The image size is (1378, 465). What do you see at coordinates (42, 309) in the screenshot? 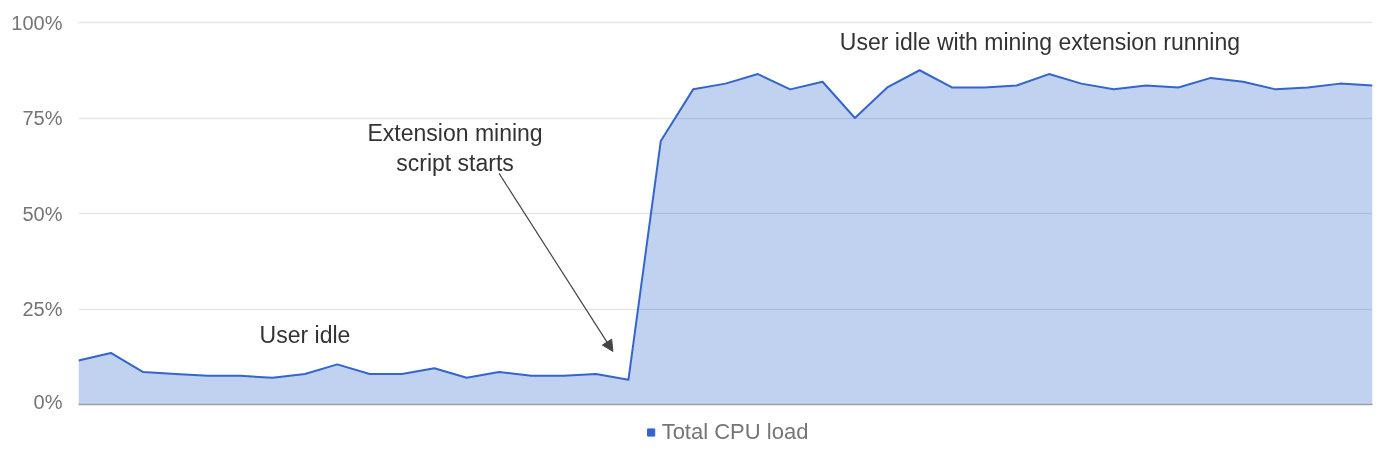
I see `y-tick-label: 25%` at bounding box center [42, 309].